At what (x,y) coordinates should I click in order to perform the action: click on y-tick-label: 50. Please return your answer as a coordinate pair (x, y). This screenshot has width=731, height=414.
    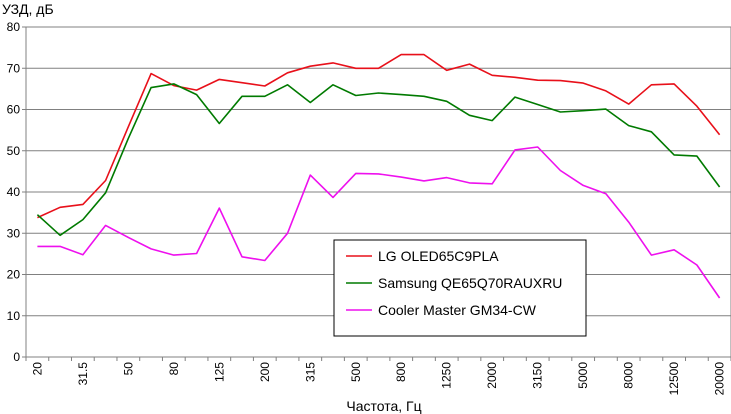
    Looking at the image, I should click on (14, 151).